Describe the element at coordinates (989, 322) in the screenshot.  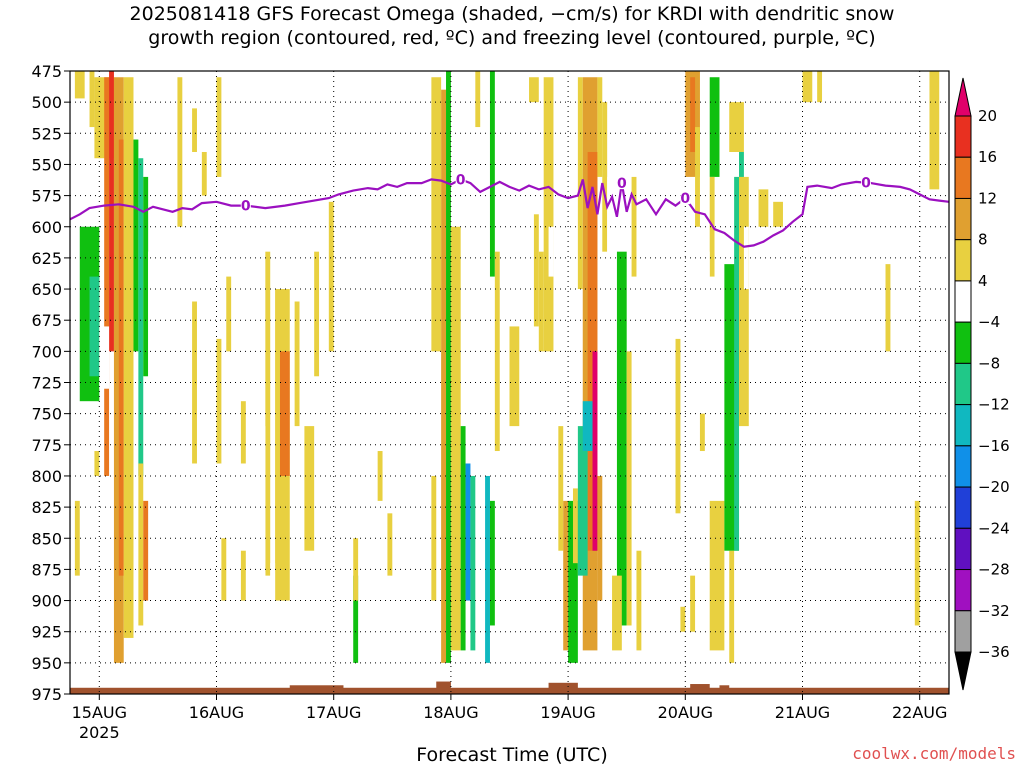
I see `colorbar-tick-label: −4` at that location.